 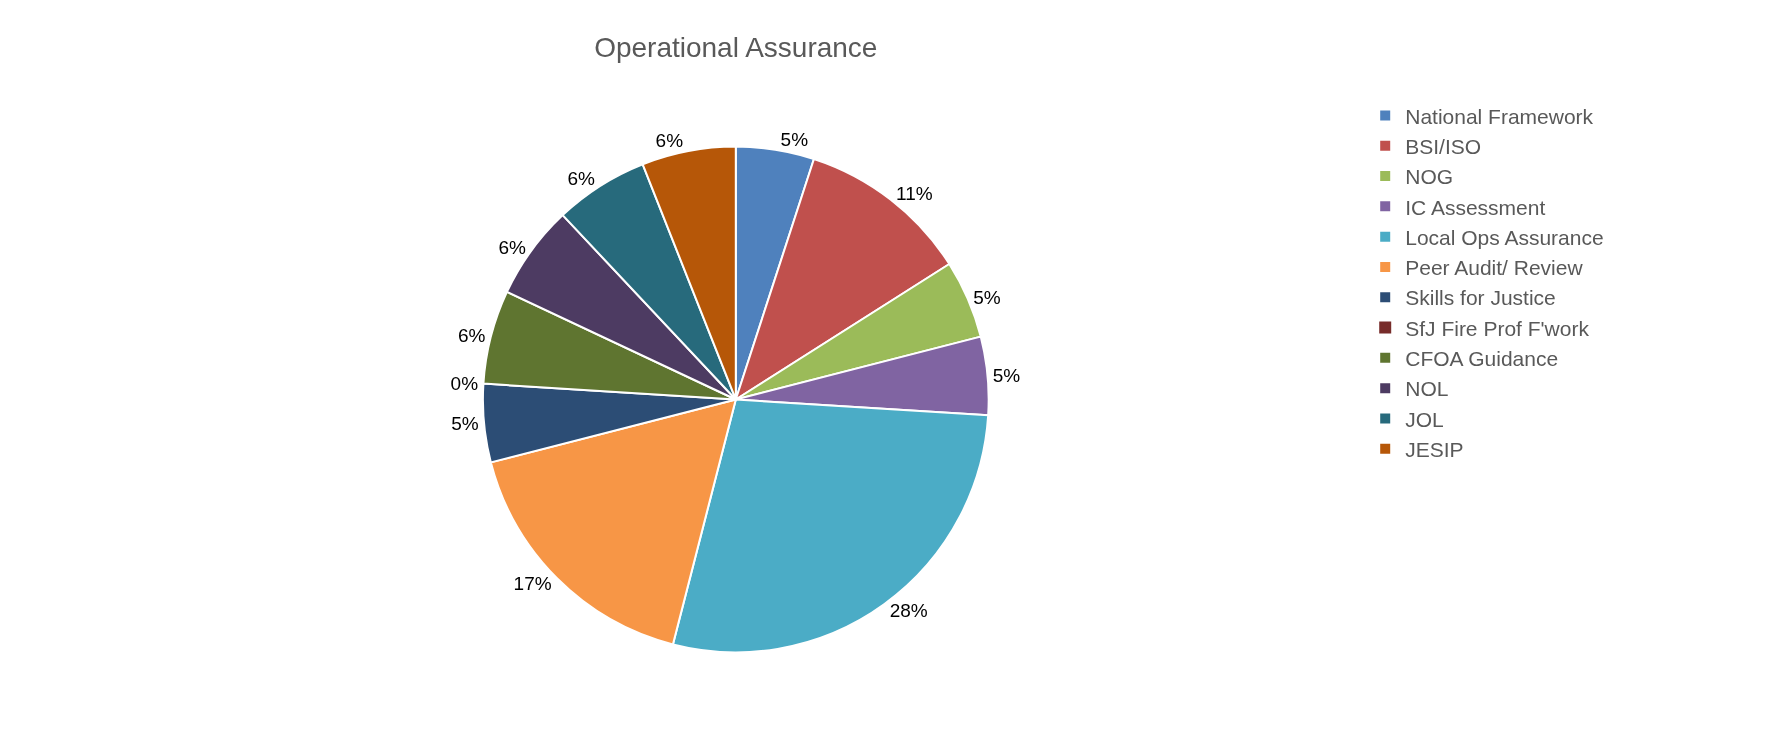 I want to click on legend-label: SfJ Fire Prof F'work, so click(x=1497, y=328).